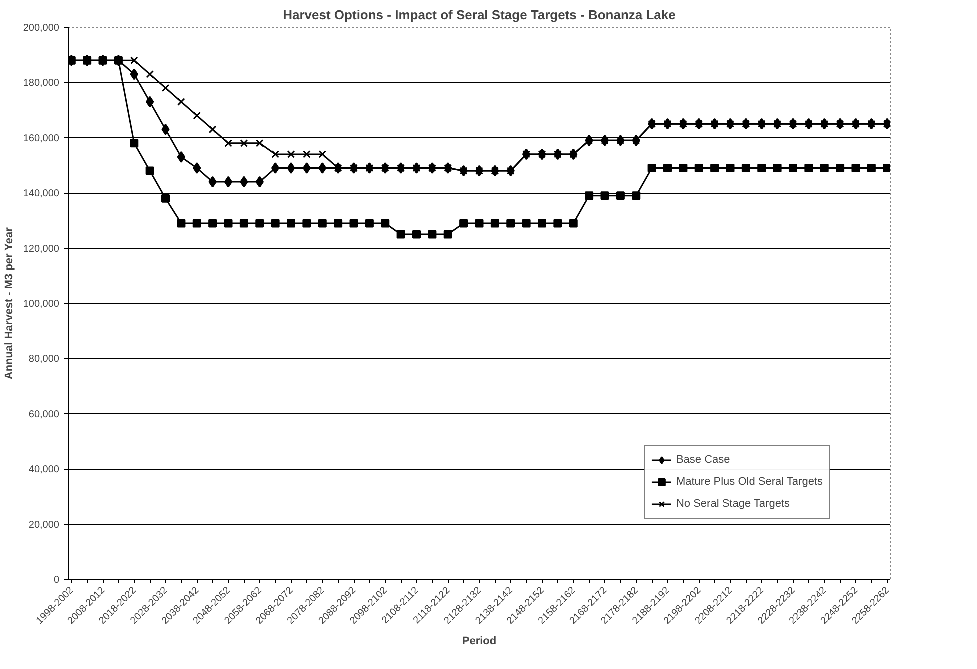 The image size is (977, 669). I want to click on y-tick-label: 200,000, so click(41, 28).